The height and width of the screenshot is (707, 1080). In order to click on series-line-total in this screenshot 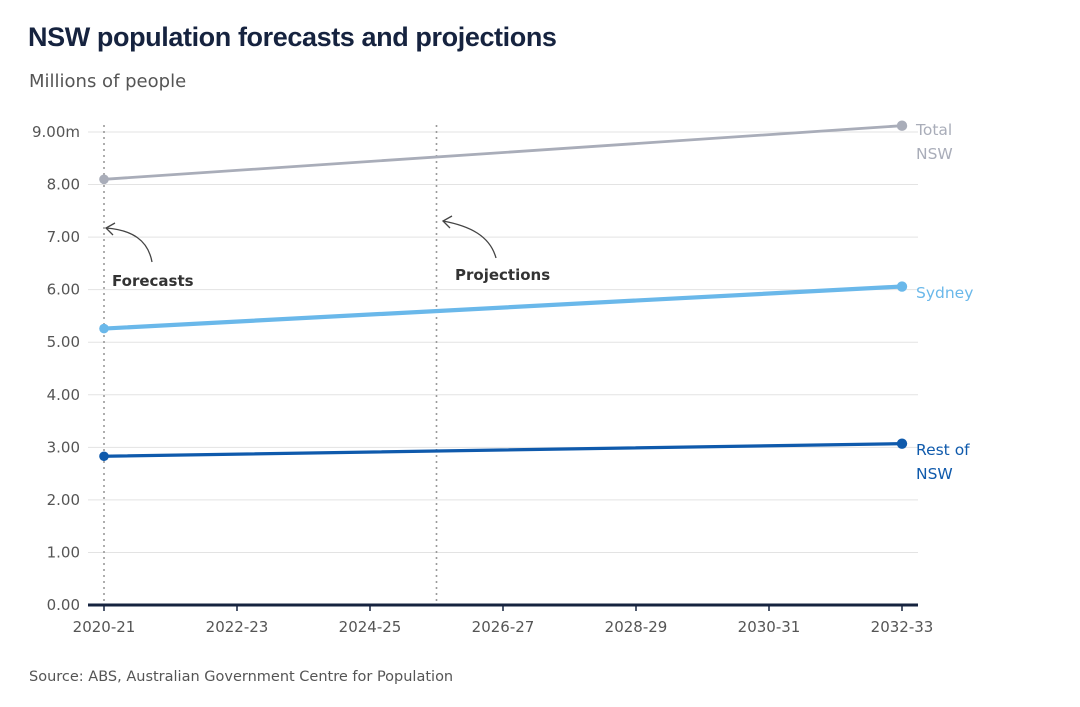, I will do `click(503, 152)`.